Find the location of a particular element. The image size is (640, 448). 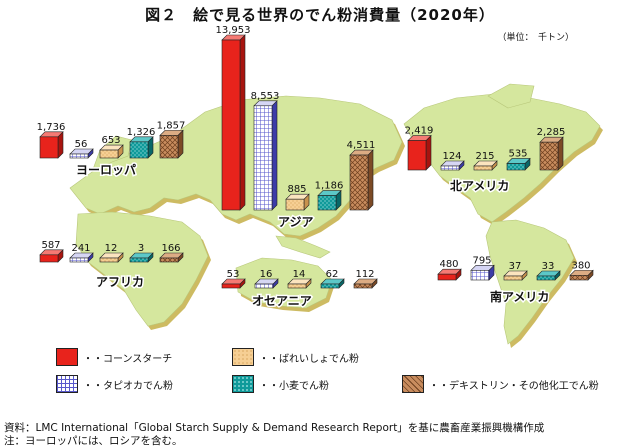

data-label-other: 2,285 is located at coordinates (551, 132).